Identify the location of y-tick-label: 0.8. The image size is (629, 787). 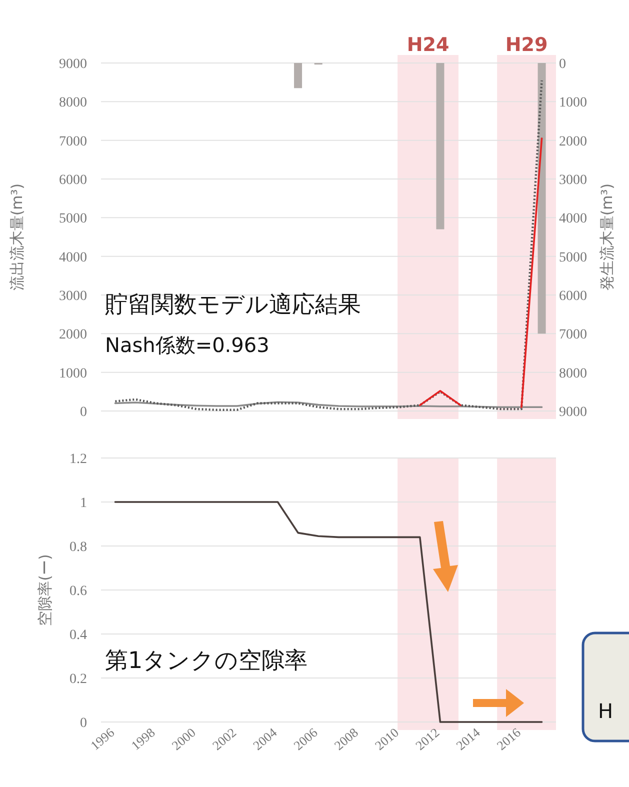
(78, 547).